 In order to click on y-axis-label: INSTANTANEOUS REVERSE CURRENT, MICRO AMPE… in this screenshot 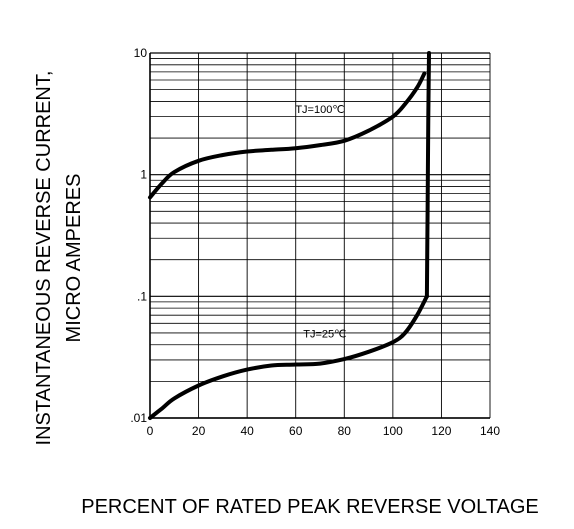, I will do `click(59, 258)`.